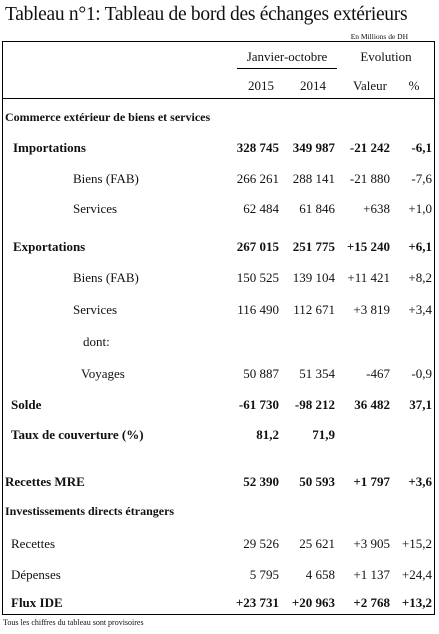  Describe the element at coordinates (420, 246) in the screenshot. I see `cell-pct: +6,1` at that location.